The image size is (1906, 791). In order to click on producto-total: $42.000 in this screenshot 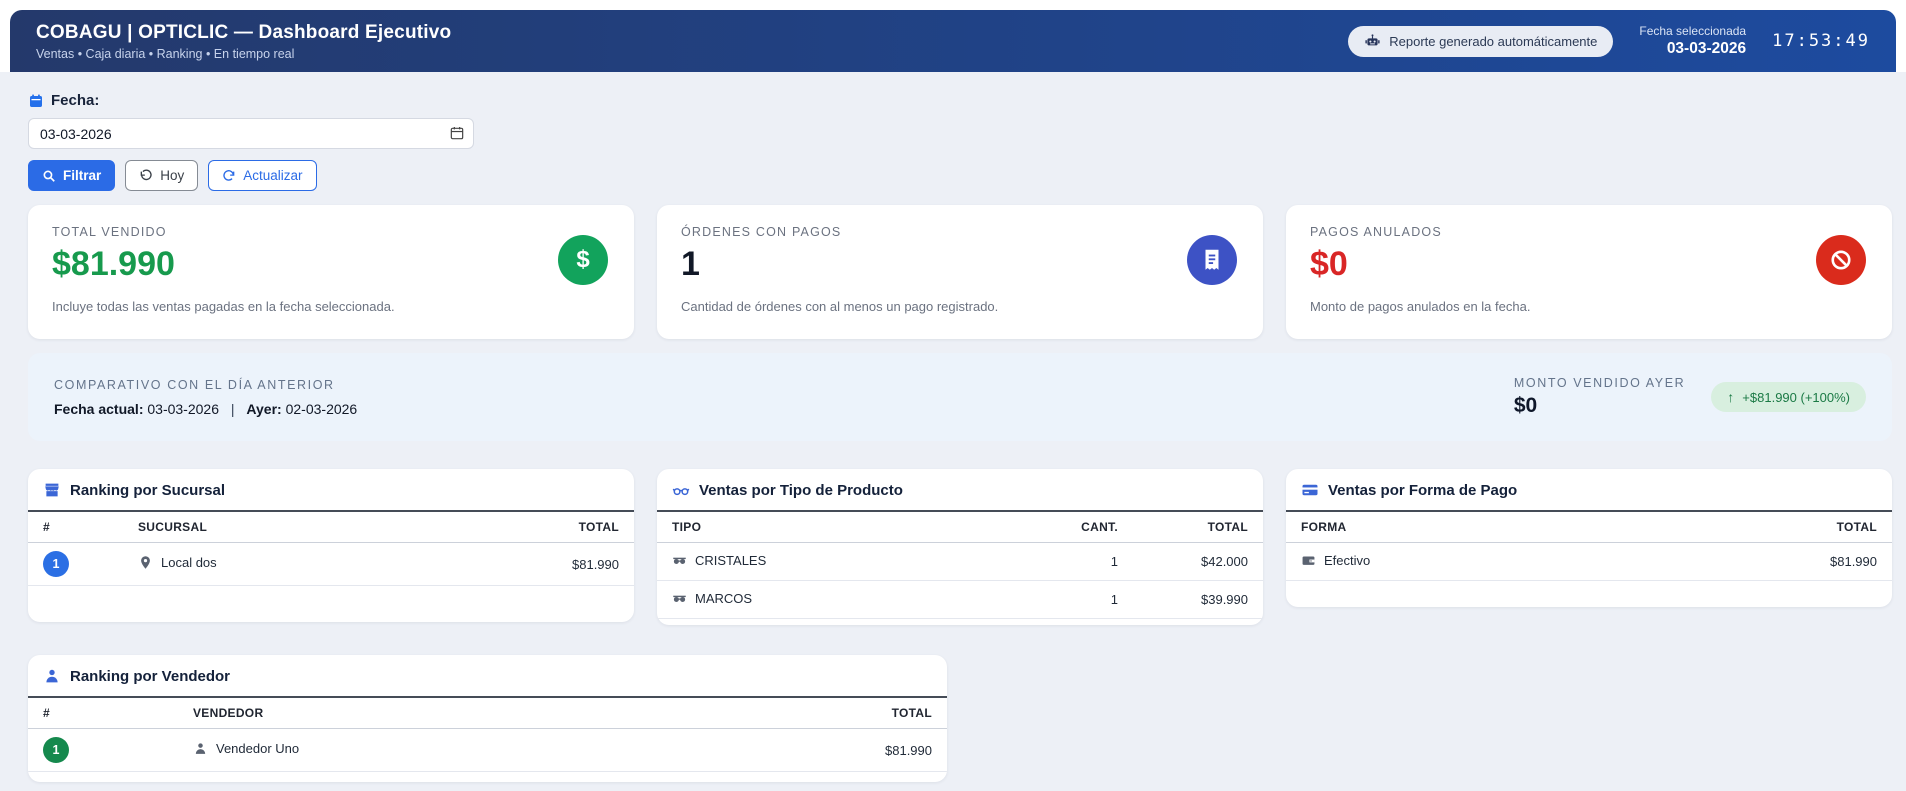, I will do `click(1198, 561)`.